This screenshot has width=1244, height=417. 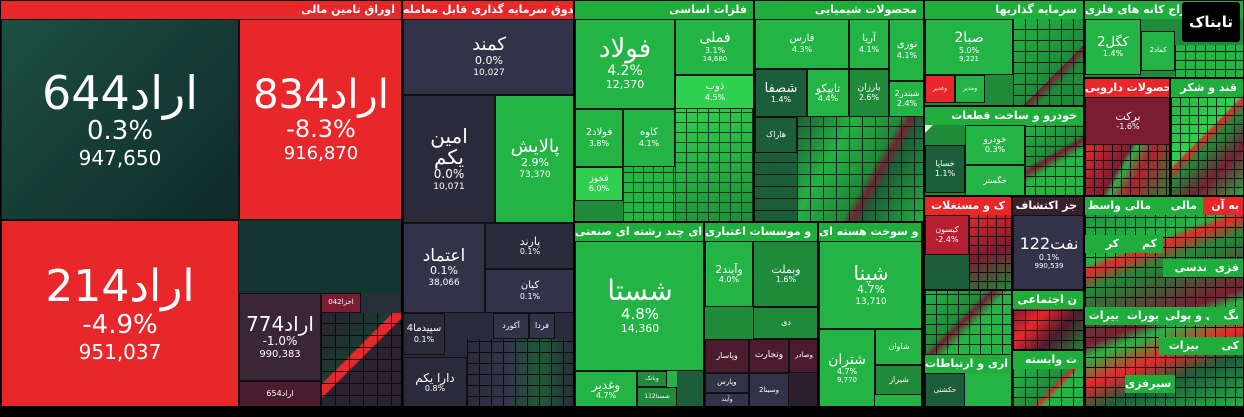 What do you see at coordinates (940, 89) in the screenshot?
I see `tile-vaghadir-small: وغدیر` at bounding box center [940, 89].